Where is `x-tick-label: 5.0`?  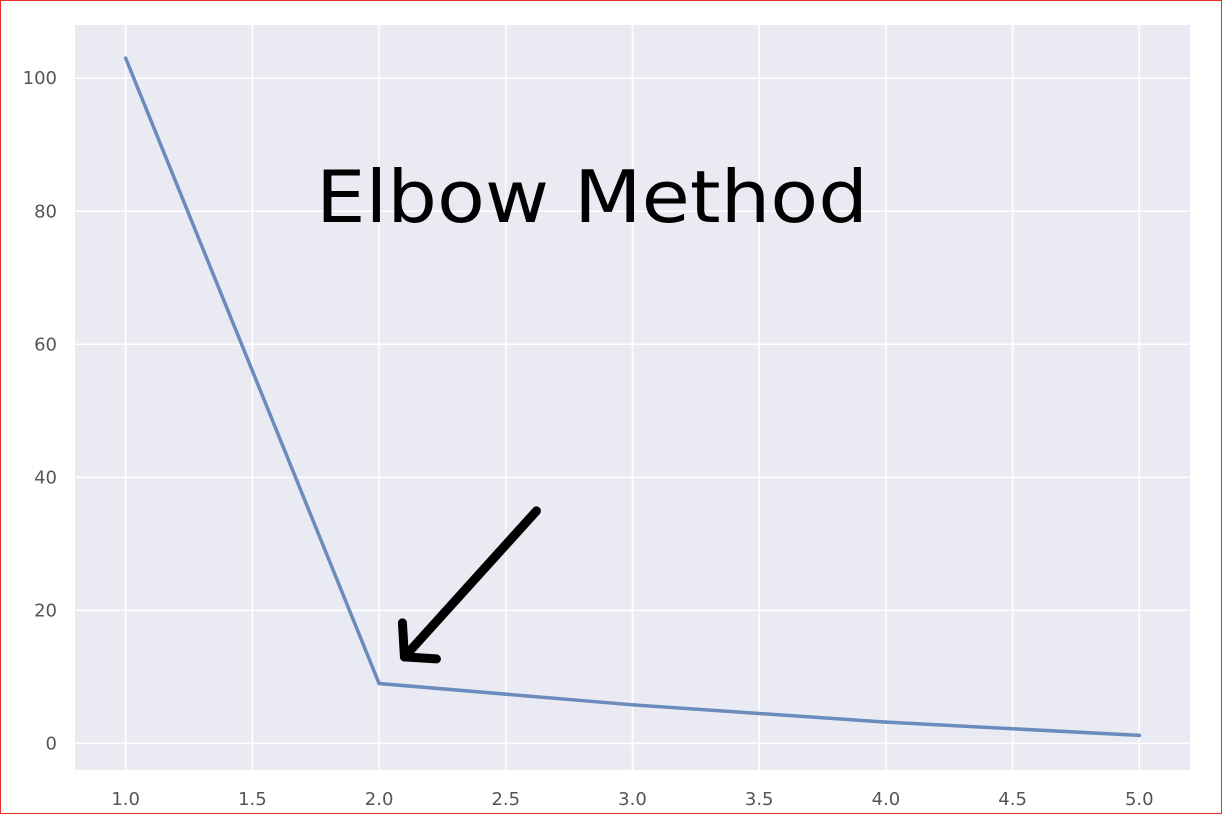
x-tick-label: 5.0 is located at coordinates (1139, 799).